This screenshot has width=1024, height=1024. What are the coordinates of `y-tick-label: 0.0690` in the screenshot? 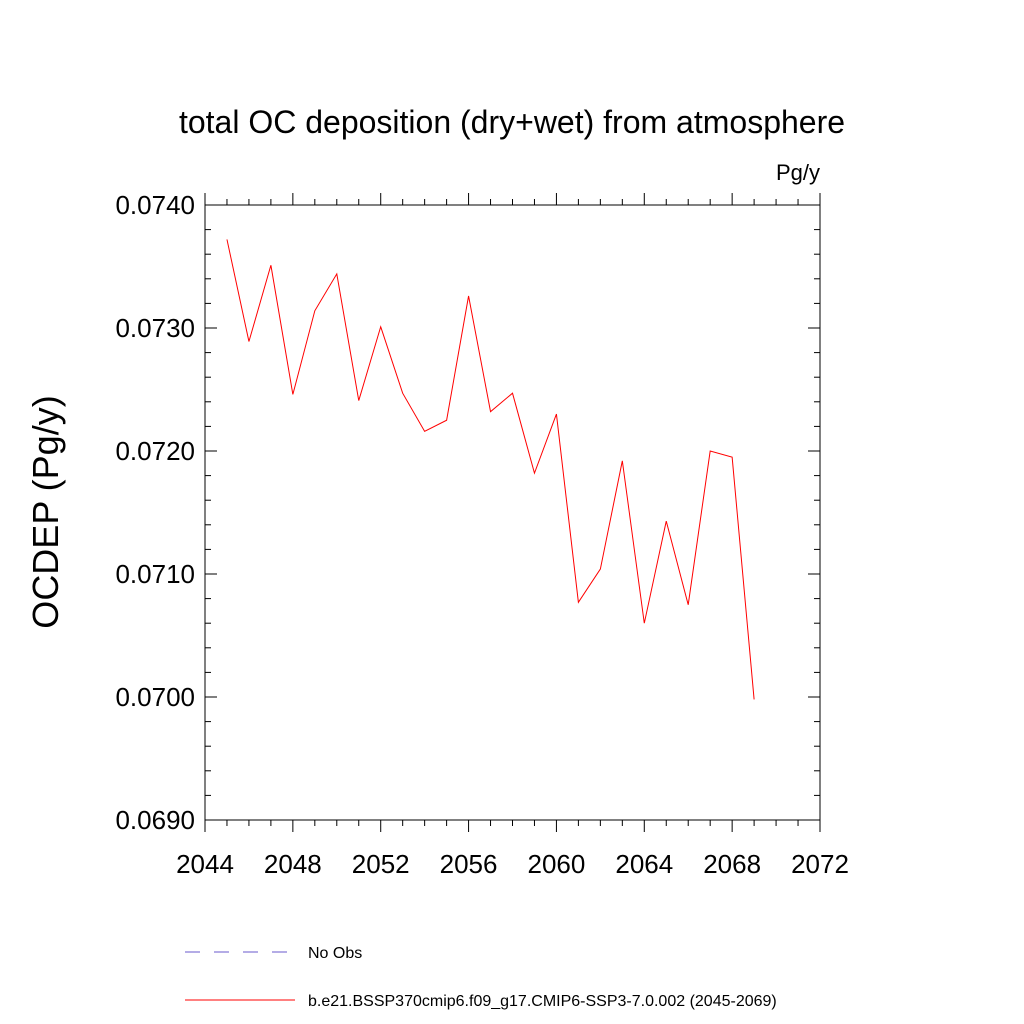 It's located at (155, 820).